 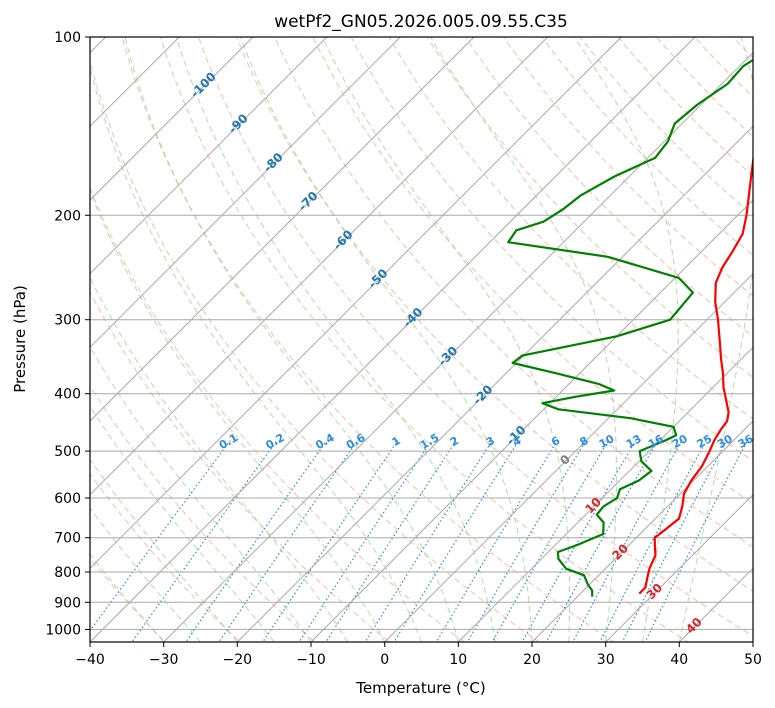 I want to click on x-tick-label: −10, so click(x=311, y=660).